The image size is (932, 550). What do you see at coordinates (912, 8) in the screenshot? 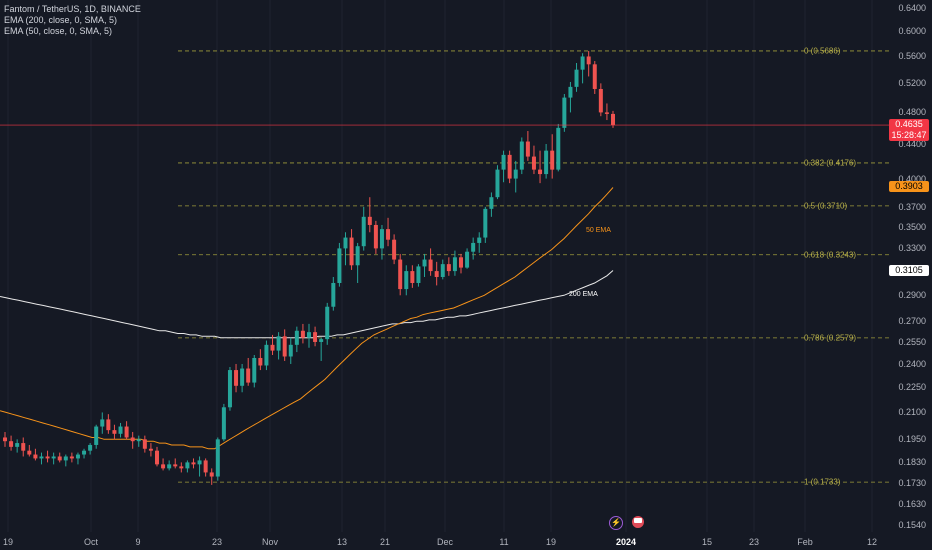
I see `price-axis-label: 0.6400` at bounding box center [912, 8].